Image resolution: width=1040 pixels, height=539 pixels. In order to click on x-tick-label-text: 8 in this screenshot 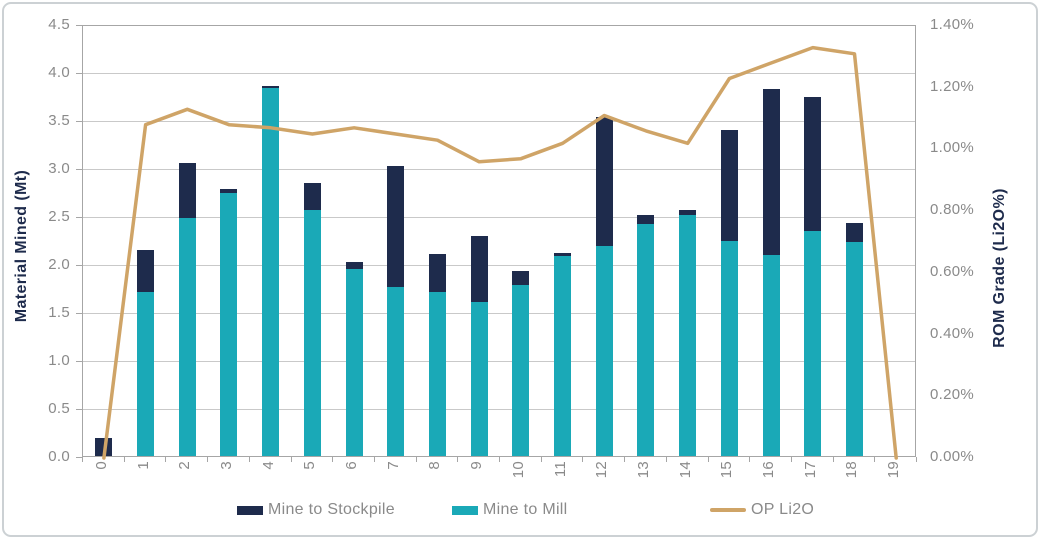, I will do `click(435, 465)`.